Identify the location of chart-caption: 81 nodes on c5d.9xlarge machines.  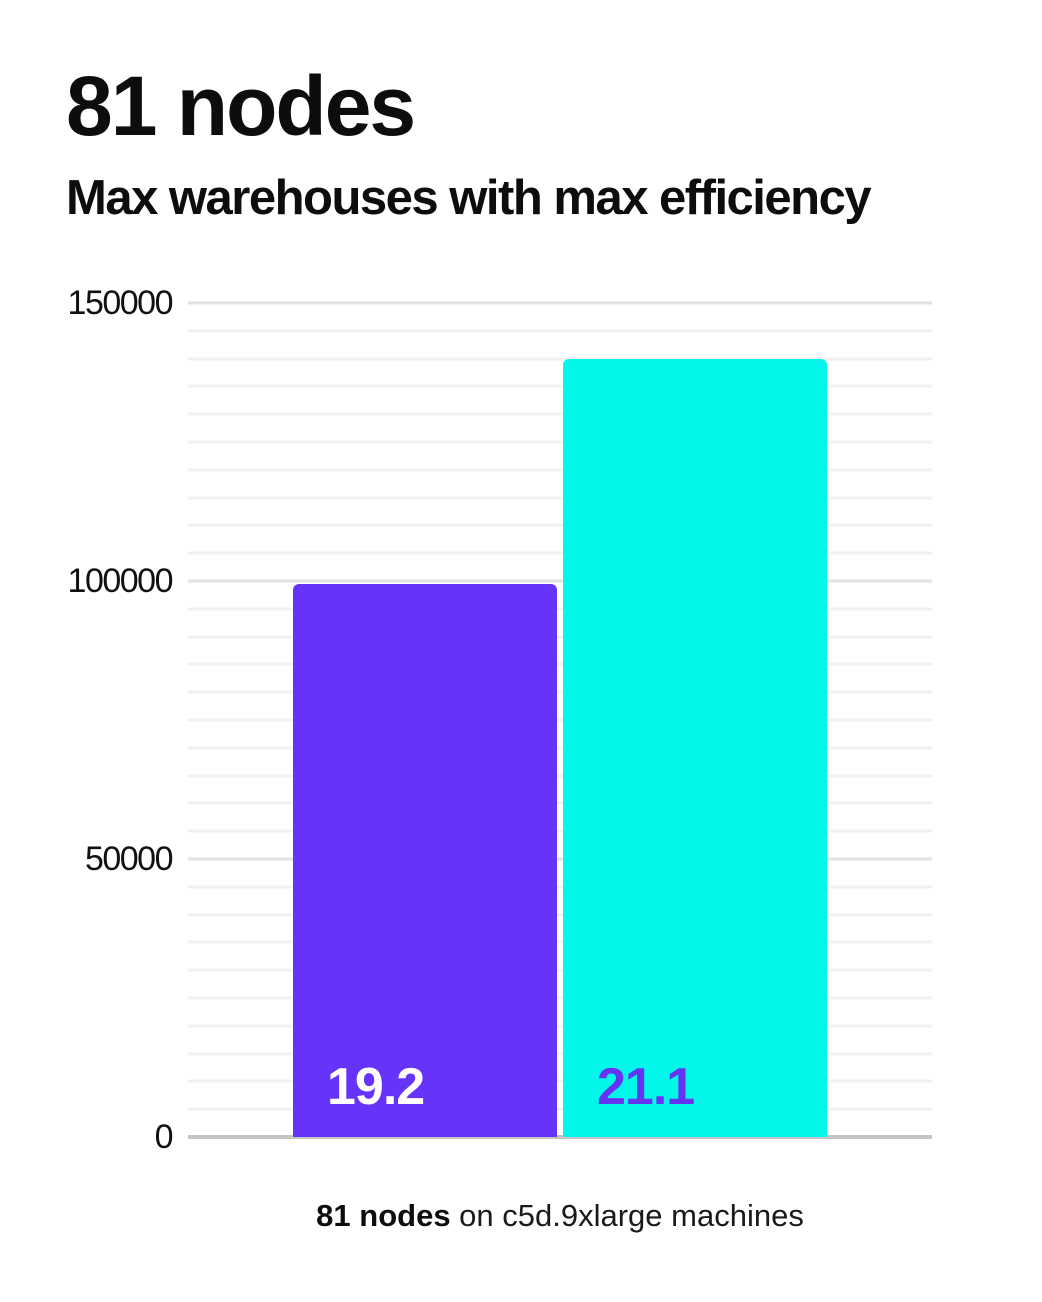
(560, 1216).